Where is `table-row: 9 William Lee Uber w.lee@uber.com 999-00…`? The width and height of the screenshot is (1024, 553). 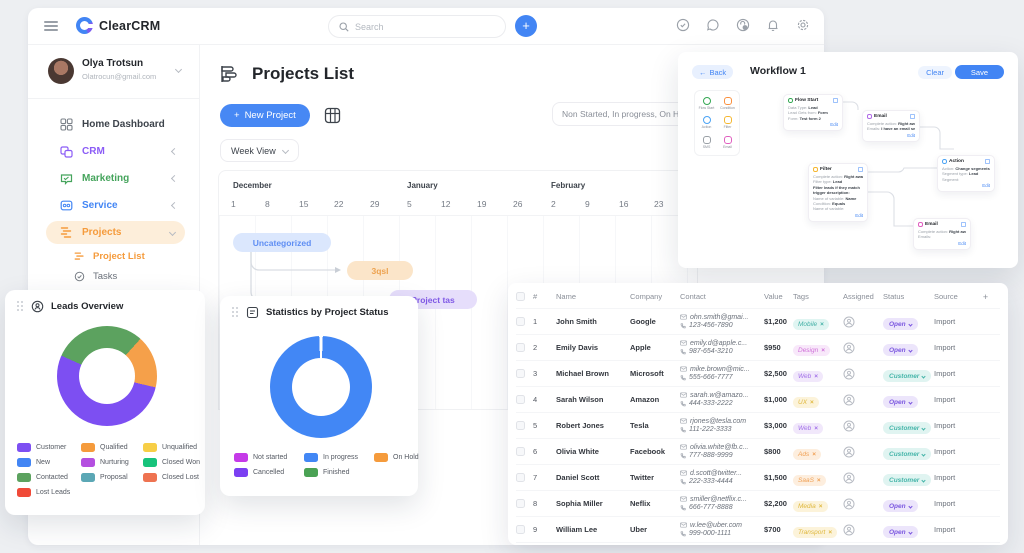 table-row: 9 William Lee Uber w.lee@uber.com 999-00… is located at coordinates (758, 530).